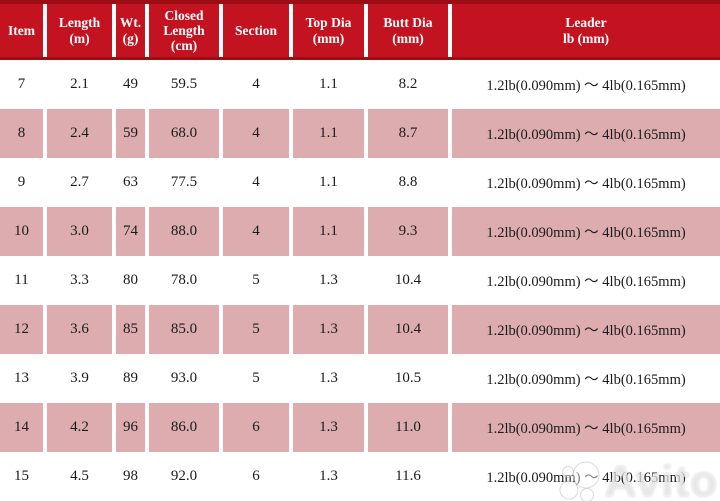  I want to click on header-label-line: Section, so click(256, 30).